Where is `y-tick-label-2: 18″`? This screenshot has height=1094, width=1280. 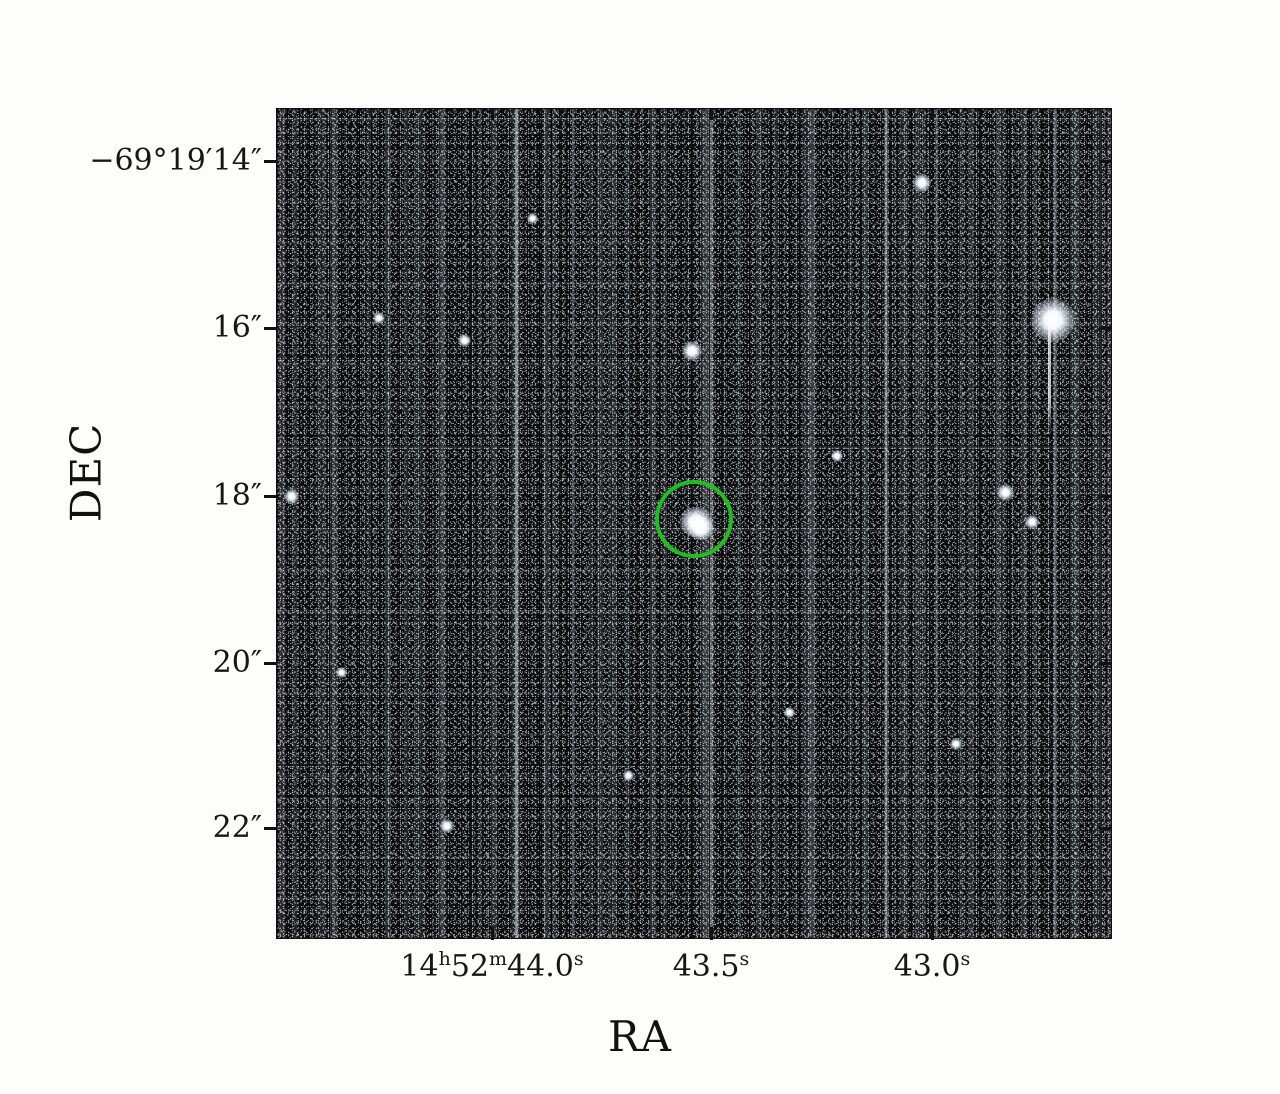 y-tick-label-2: 18″ is located at coordinates (237, 495).